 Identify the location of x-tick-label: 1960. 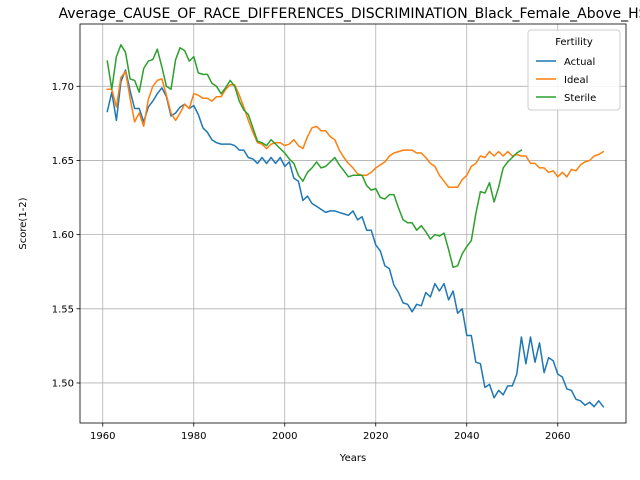
(102, 436).